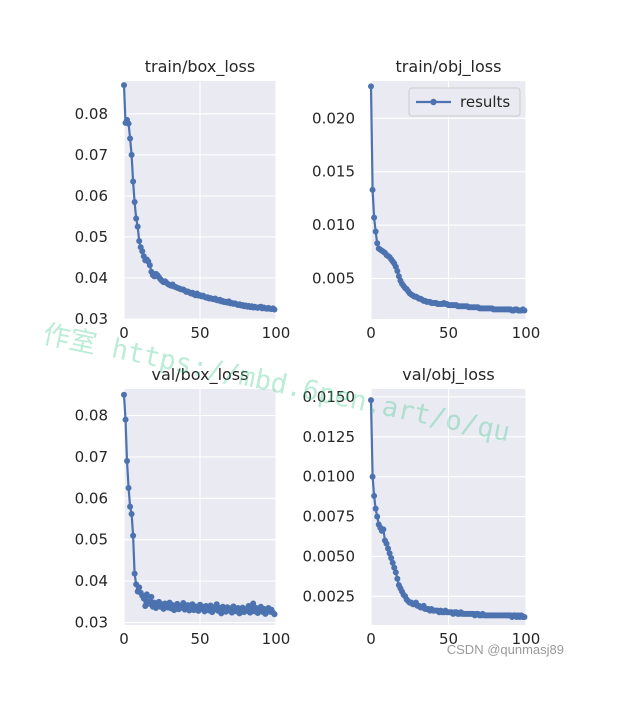 The width and height of the screenshot is (627, 707). I want to click on y-tick-label: 0.0150, so click(329, 397).